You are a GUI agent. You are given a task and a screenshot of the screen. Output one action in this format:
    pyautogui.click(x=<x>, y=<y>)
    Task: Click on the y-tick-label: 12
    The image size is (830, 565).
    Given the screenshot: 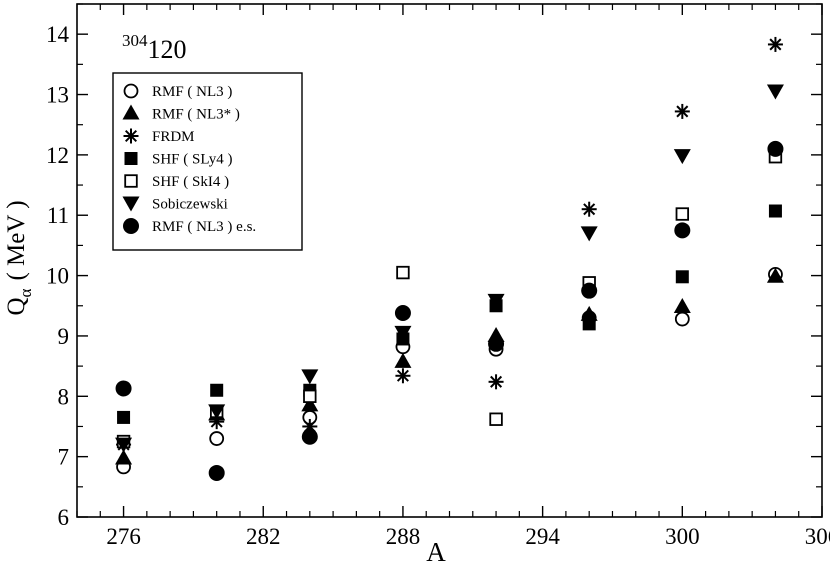 What is the action you would take?
    pyautogui.click(x=57, y=155)
    